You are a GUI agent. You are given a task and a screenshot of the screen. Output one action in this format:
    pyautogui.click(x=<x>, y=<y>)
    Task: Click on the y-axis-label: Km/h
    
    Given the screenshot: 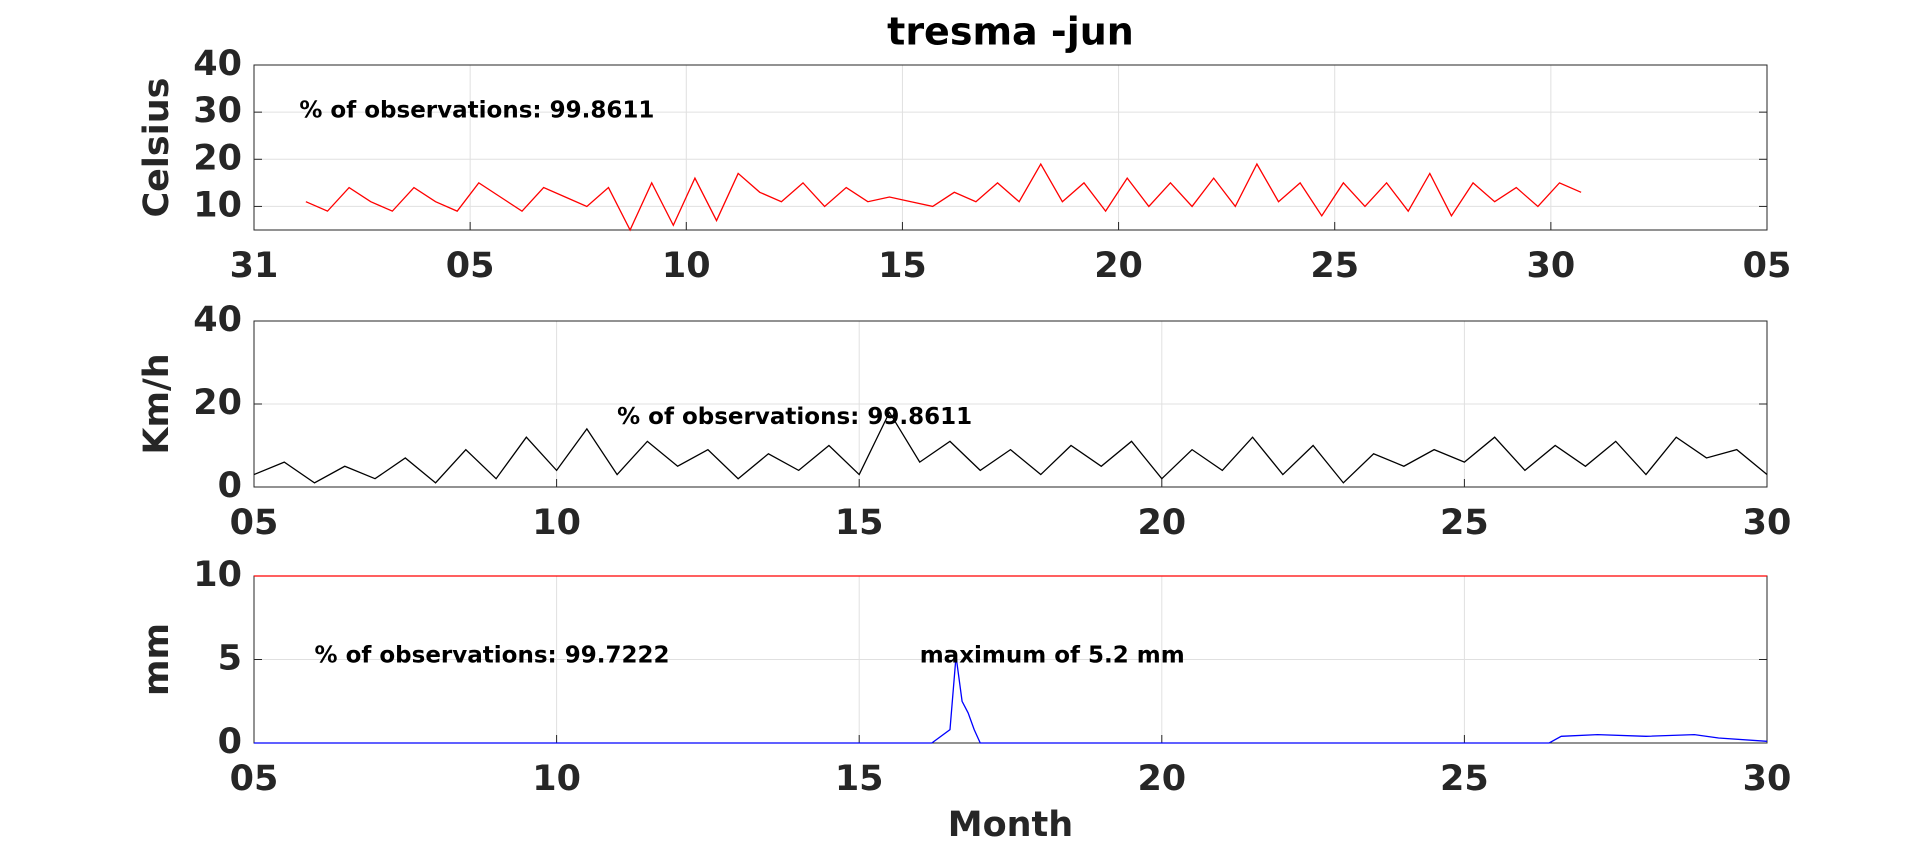 What is the action you would take?
    pyautogui.click(x=157, y=403)
    